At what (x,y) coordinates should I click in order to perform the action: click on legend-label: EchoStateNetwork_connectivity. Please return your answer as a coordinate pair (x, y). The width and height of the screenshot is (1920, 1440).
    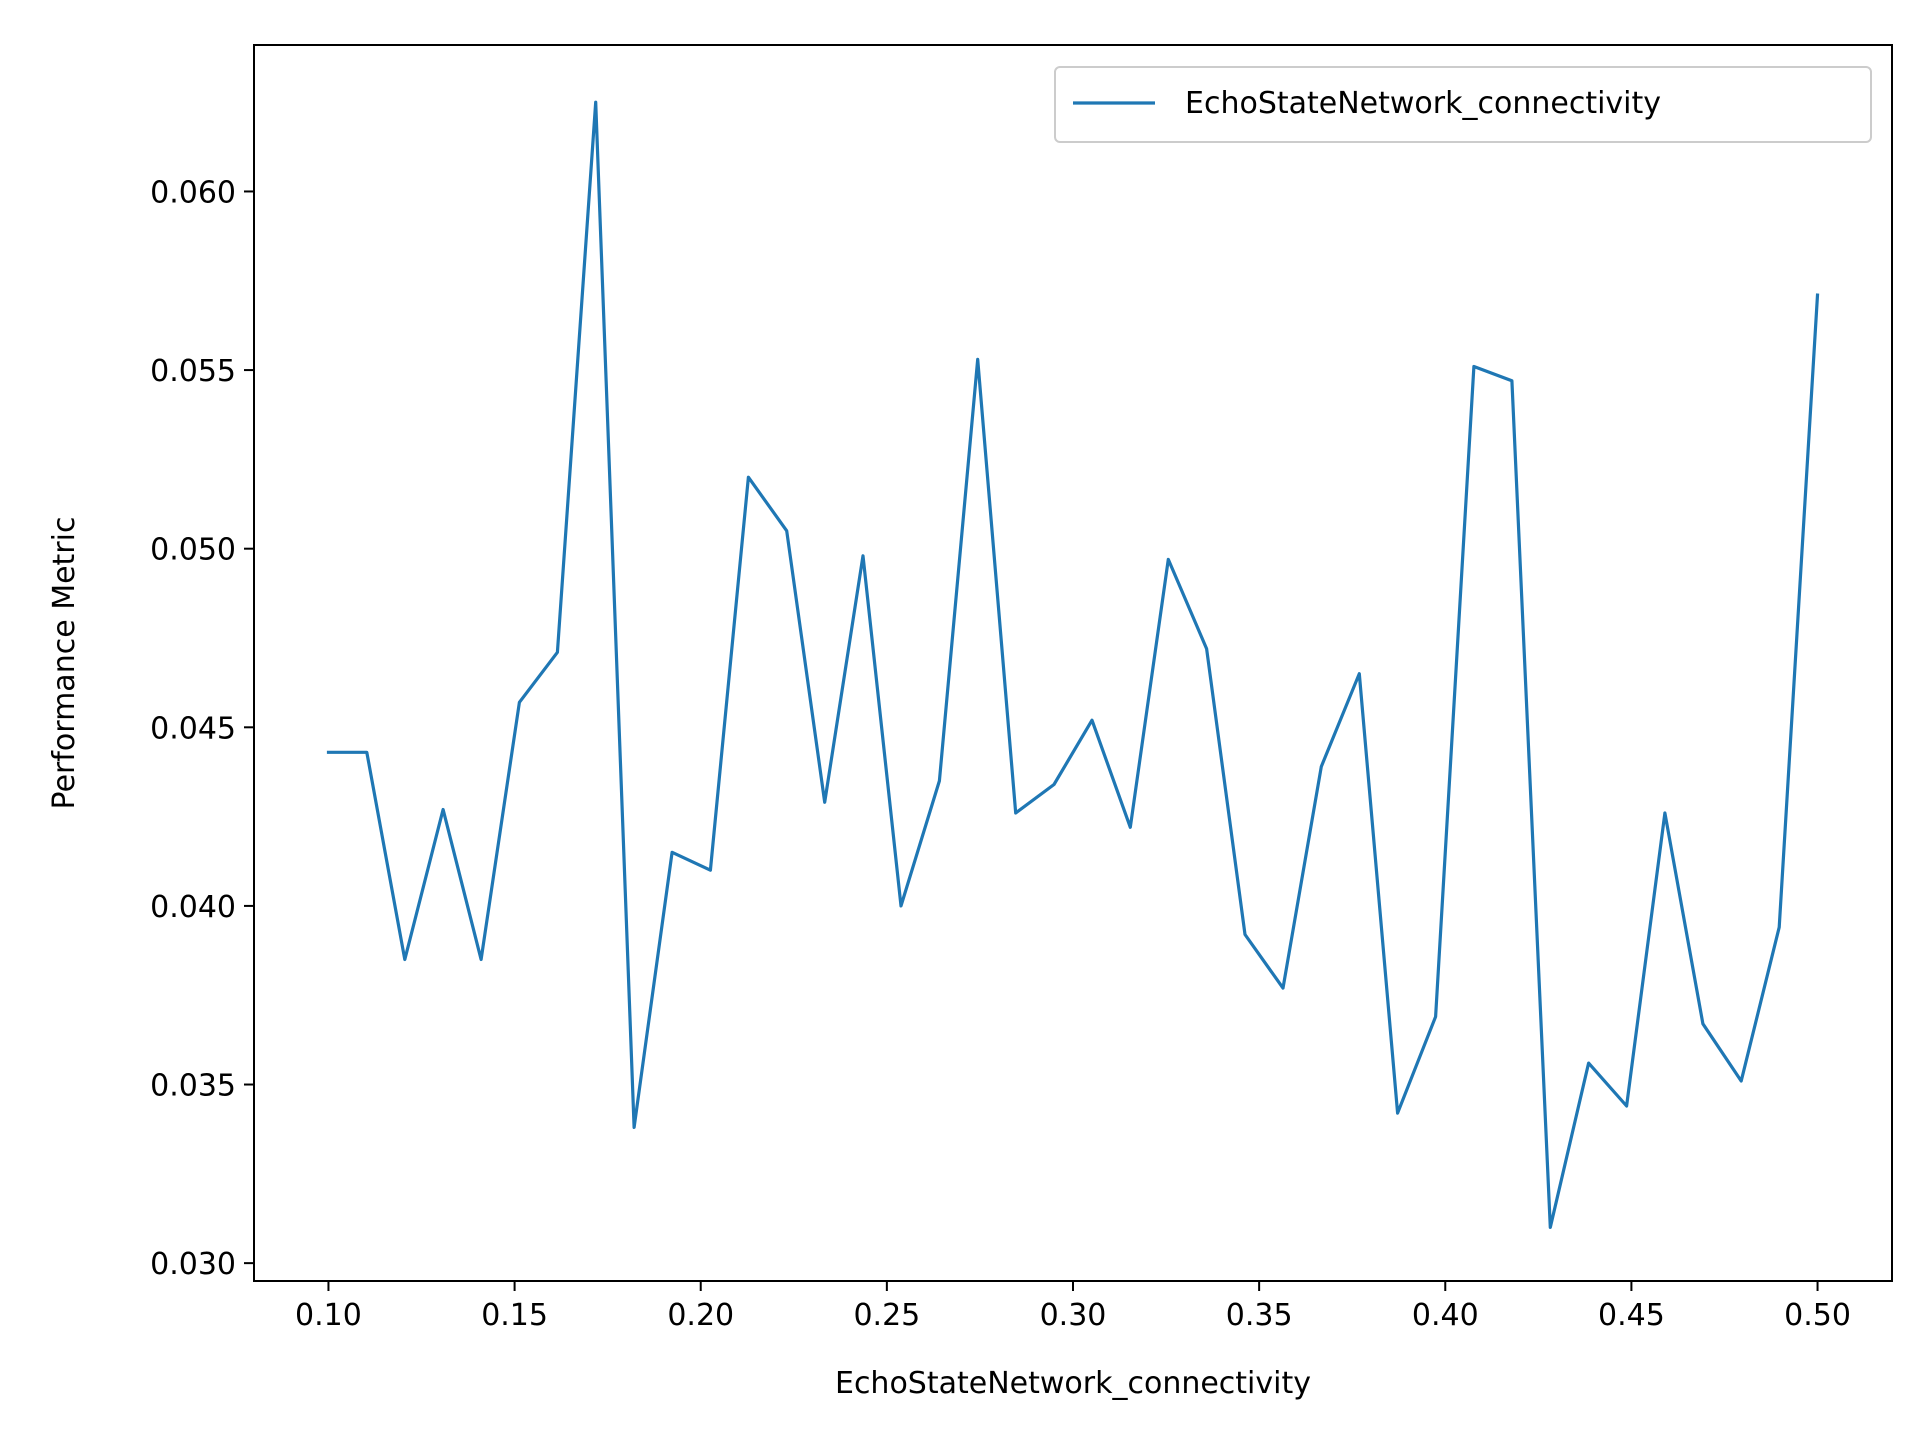
    Looking at the image, I should click on (1423, 103).